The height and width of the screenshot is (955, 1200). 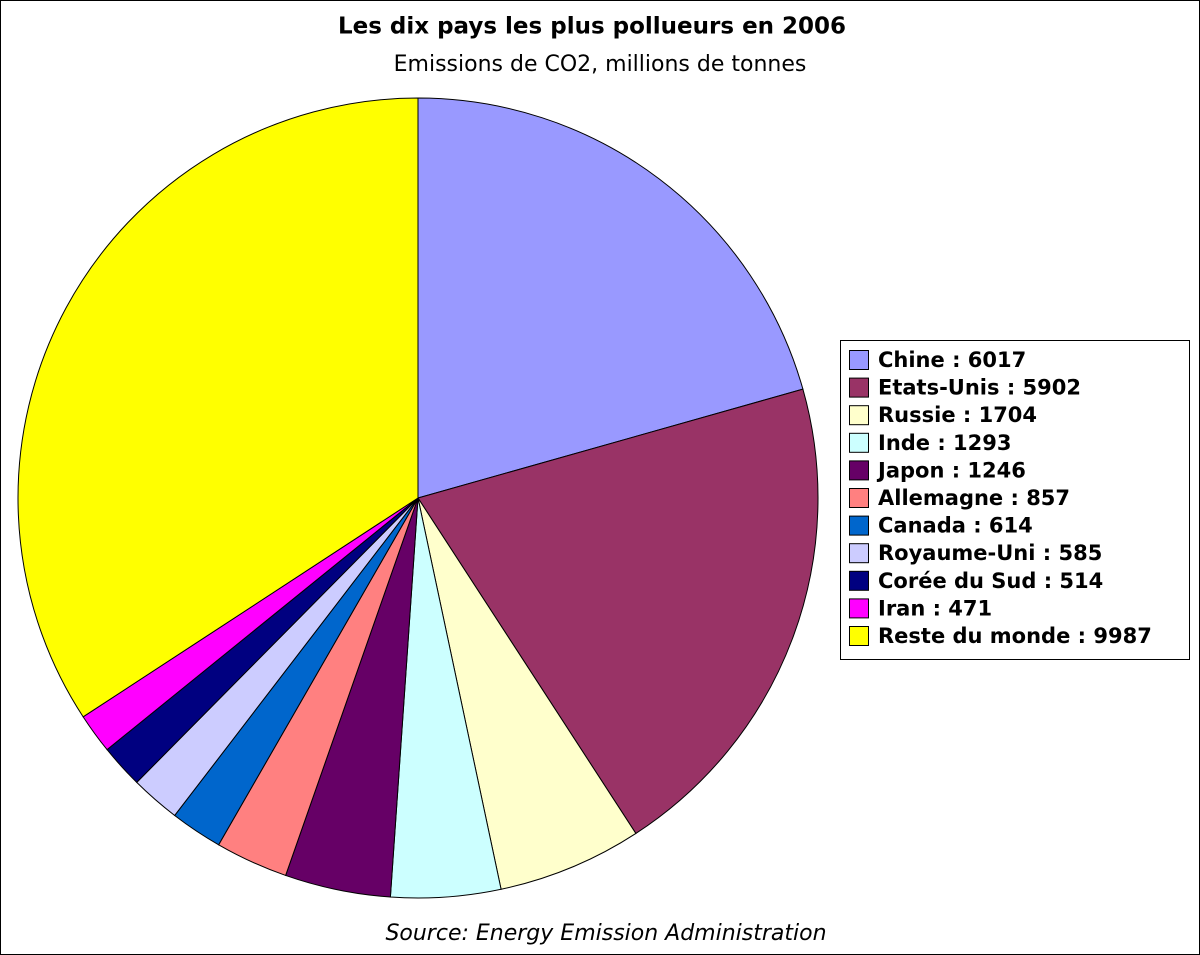 What do you see at coordinates (605, 933) in the screenshot?
I see `source-note: Source: Energy Emission Administration` at bounding box center [605, 933].